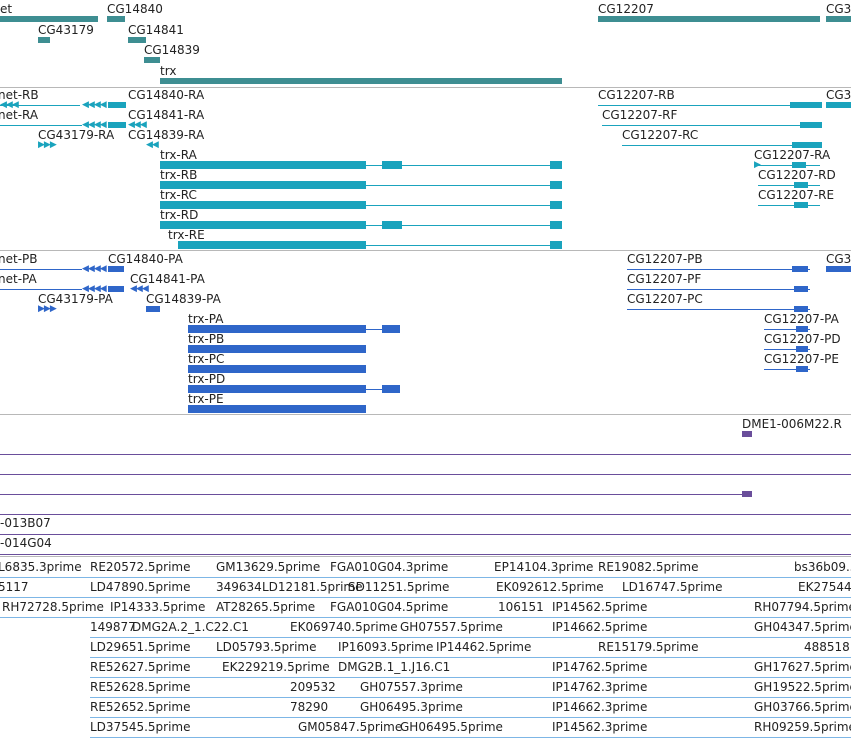 Image resolution: width=851 pixels, height=743 pixels. I want to click on est-label: LD16747.5prime, so click(672, 587).